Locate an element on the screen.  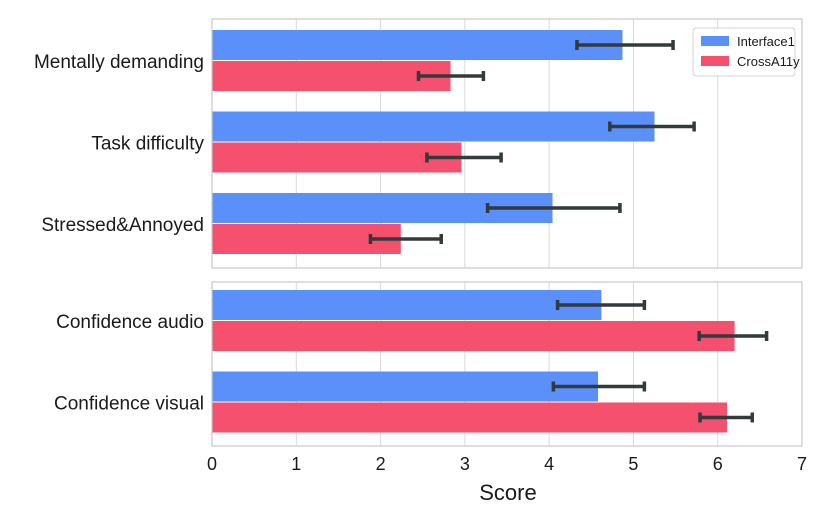
legend-swatch-interface1 is located at coordinates (715, 41).